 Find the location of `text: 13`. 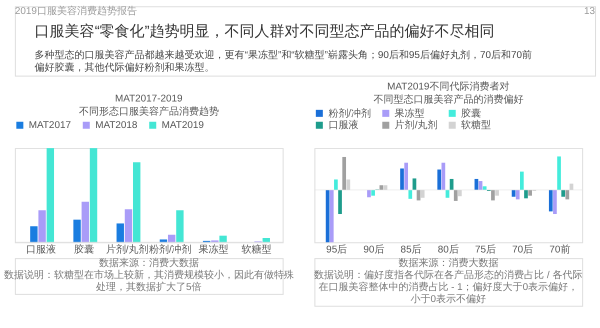

text: 13 is located at coordinates (590, 12).